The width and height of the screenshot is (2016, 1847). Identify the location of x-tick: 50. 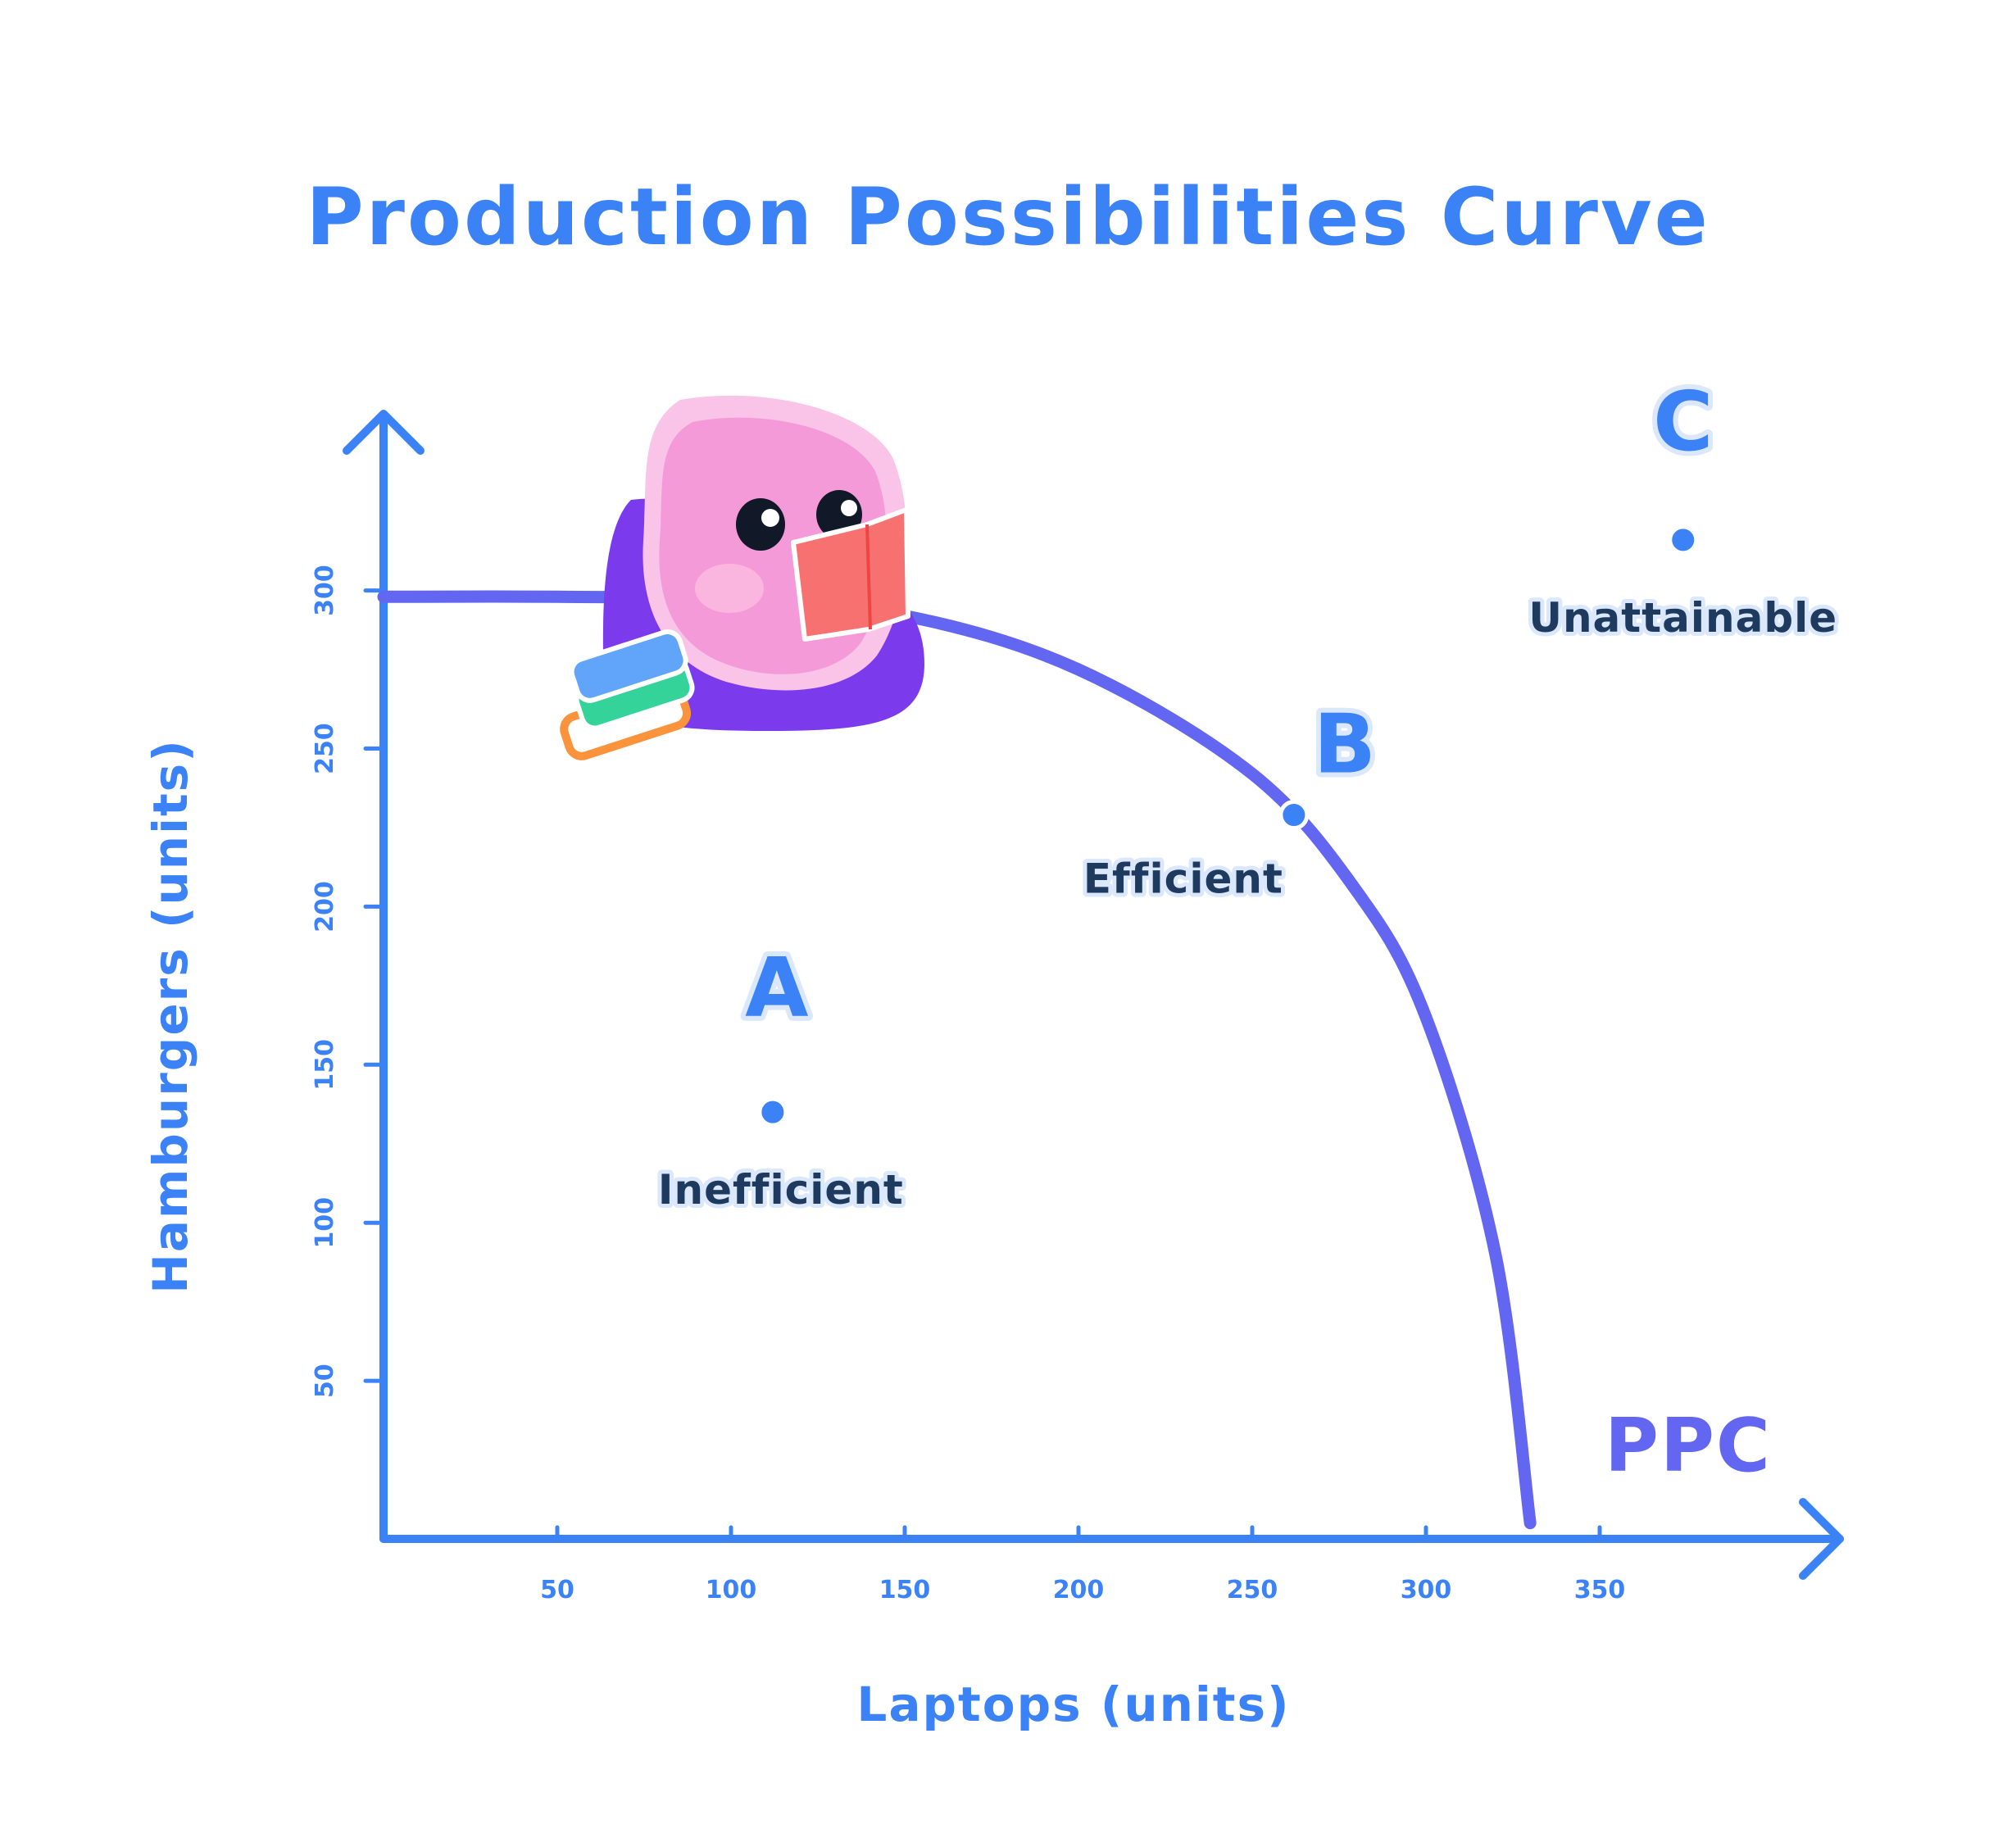
(557, 1564).